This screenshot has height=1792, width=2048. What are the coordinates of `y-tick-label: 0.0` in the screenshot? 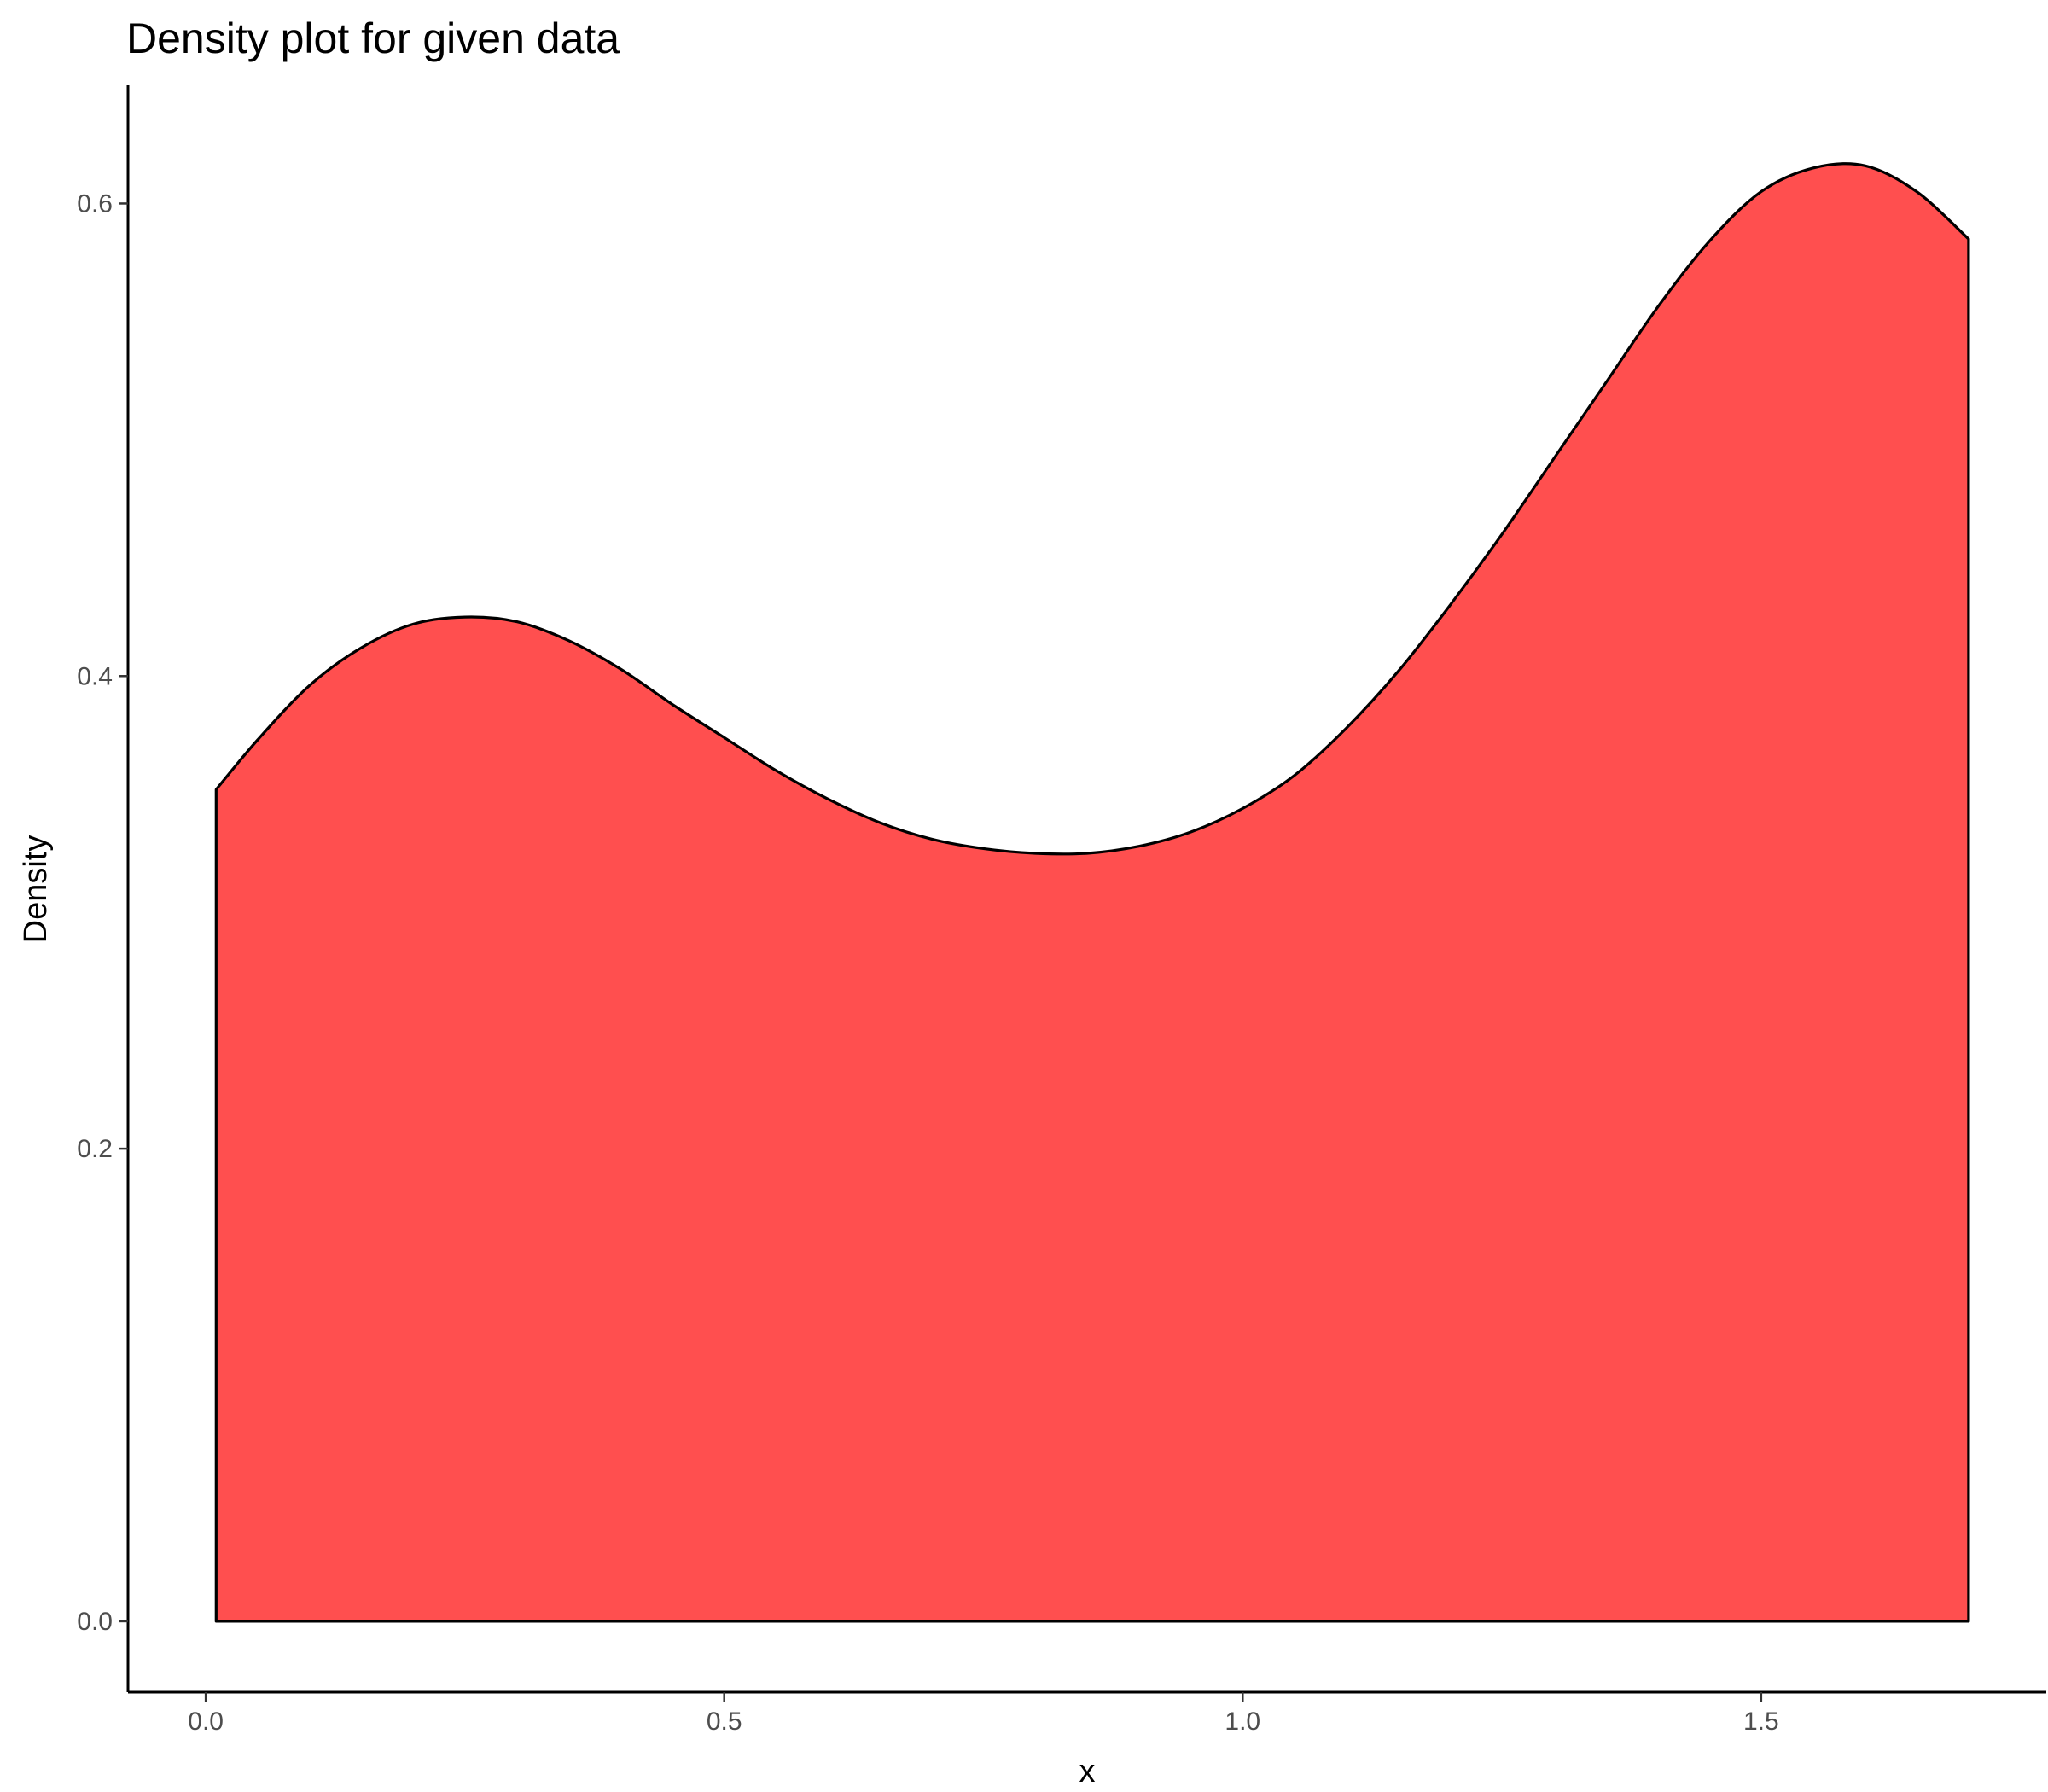 It's located at (95, 1622).